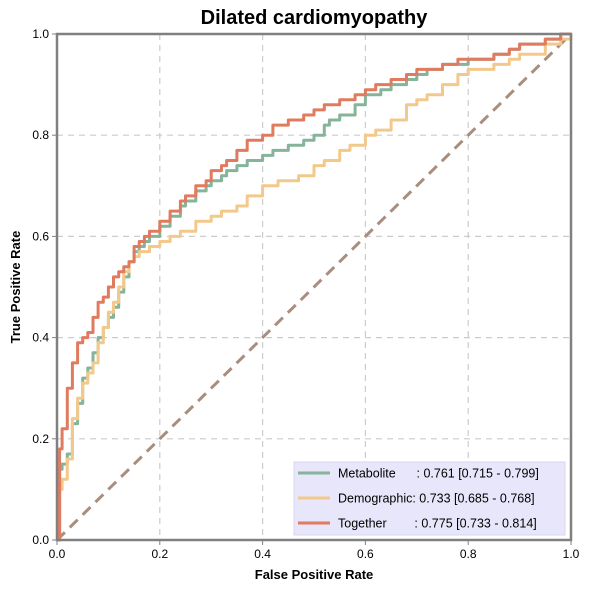 The image size is (591, 597). What do you see at coordinates (436, 499) in the screenshot?
I see `legend-label-demographic: Demographic: 0.733 [0.685 - 0.768]` at bounding box center [436, 499].